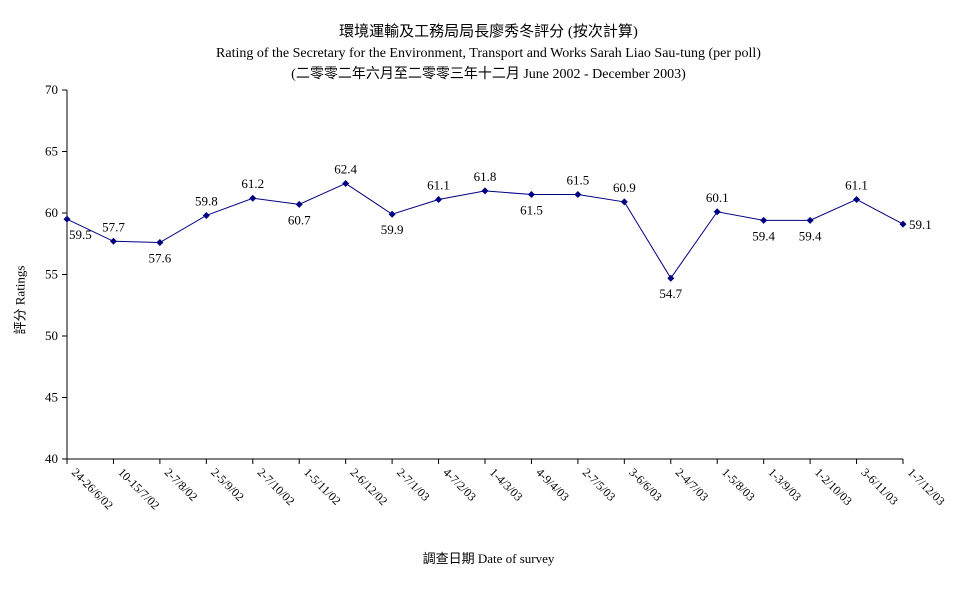  What do you see at coordinates (51, 335) in the screenshot?
I see `y-tick-label: 50` at bounding box center [51, 335].